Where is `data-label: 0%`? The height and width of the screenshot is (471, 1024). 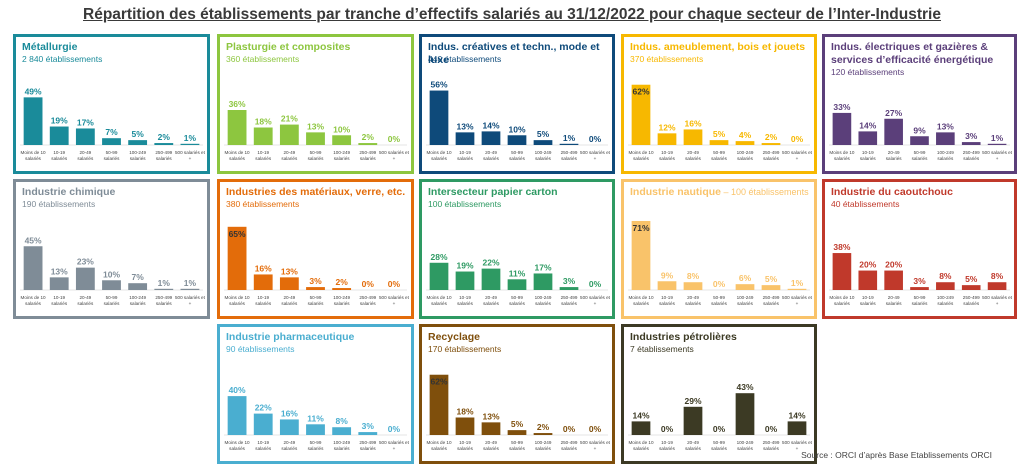 data-label: 0% is located at coordinates (394, 284).